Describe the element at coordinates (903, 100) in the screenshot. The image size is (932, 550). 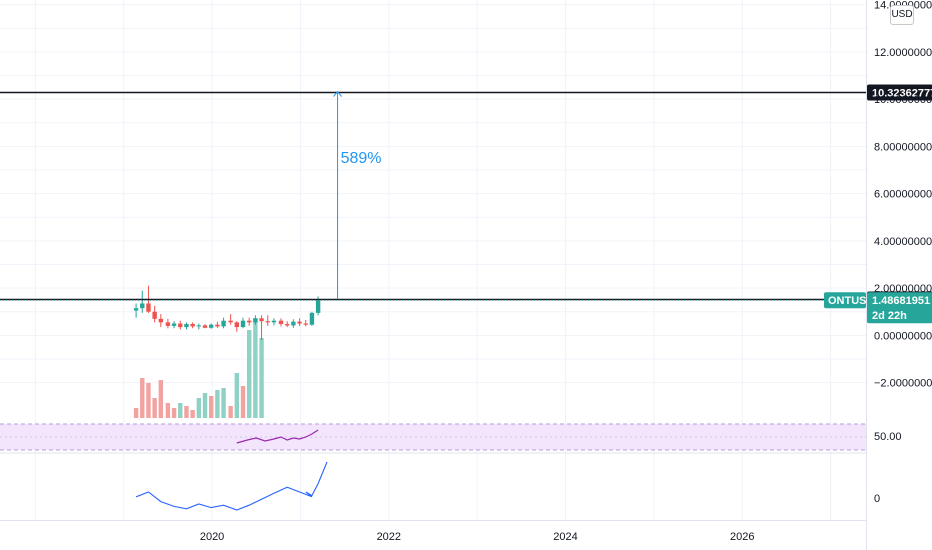
I see `price-tick-label: 10.00000000` at that location.